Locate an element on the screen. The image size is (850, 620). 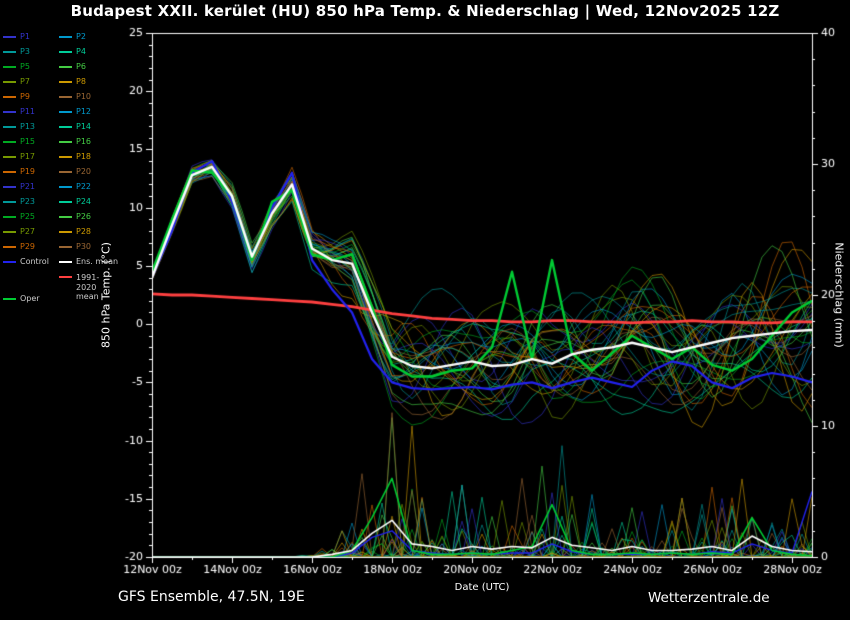
legend-item-clim-mean: 1991-2020 mean is located at coordinates (84, 285).